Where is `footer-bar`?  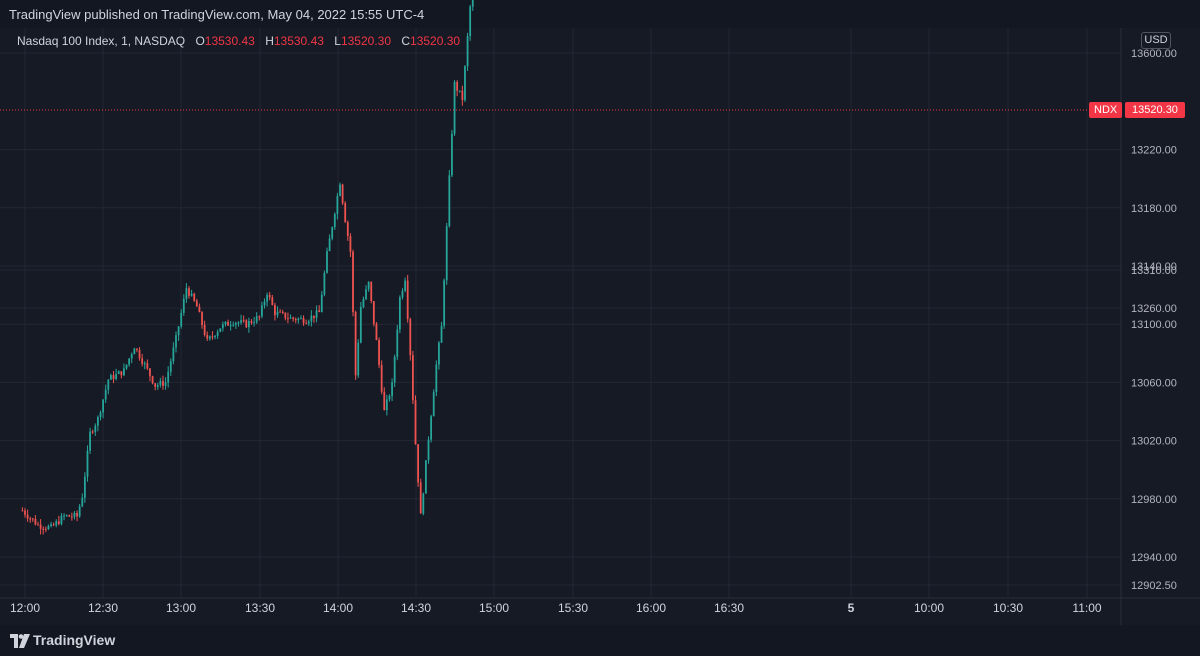 footer-bar is located at coordinates (600, 640).